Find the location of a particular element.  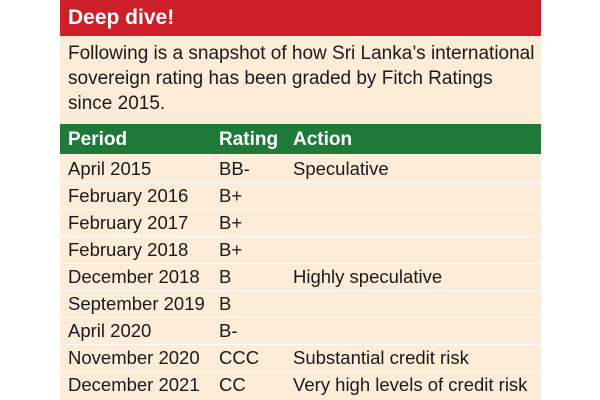

table-row: April 2015 BB- Speculative is located at coordinates (300, 169).